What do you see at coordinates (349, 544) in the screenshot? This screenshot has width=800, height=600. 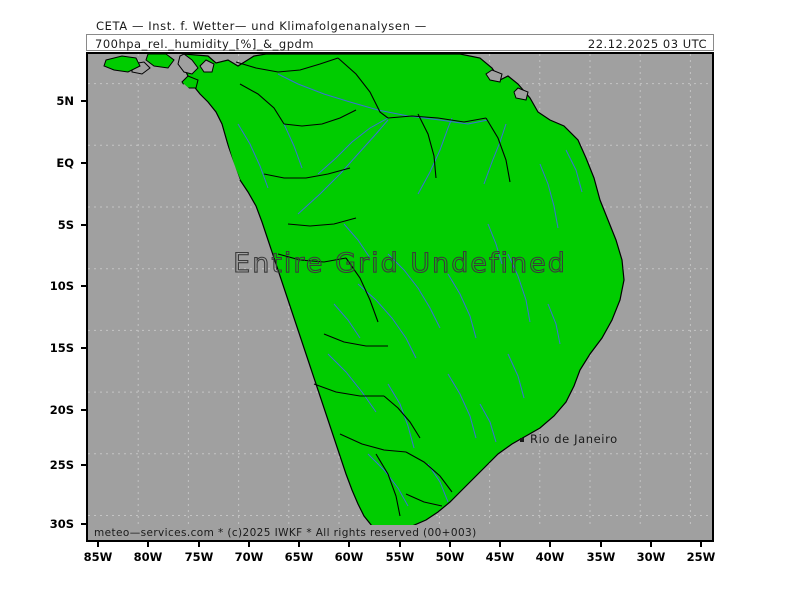 I see `lon-tick-60W` at bounding box center [349, 544].